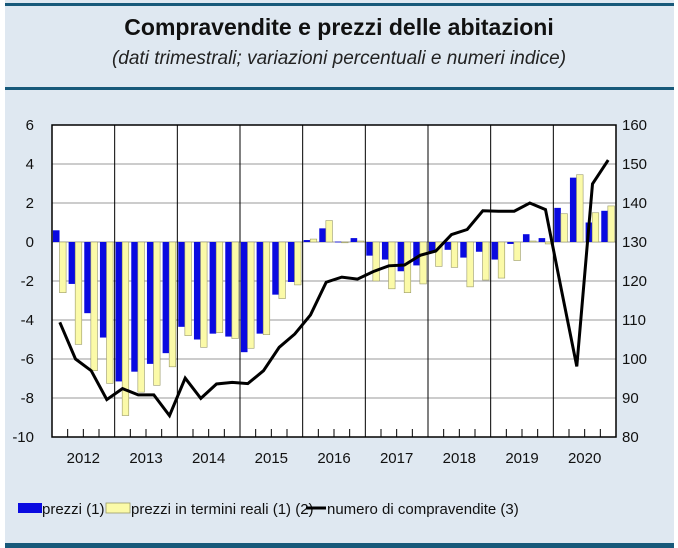  Describe the element at coordinates (30, 164) in the screenshot. I see `left-tick-label: 4` at that location.